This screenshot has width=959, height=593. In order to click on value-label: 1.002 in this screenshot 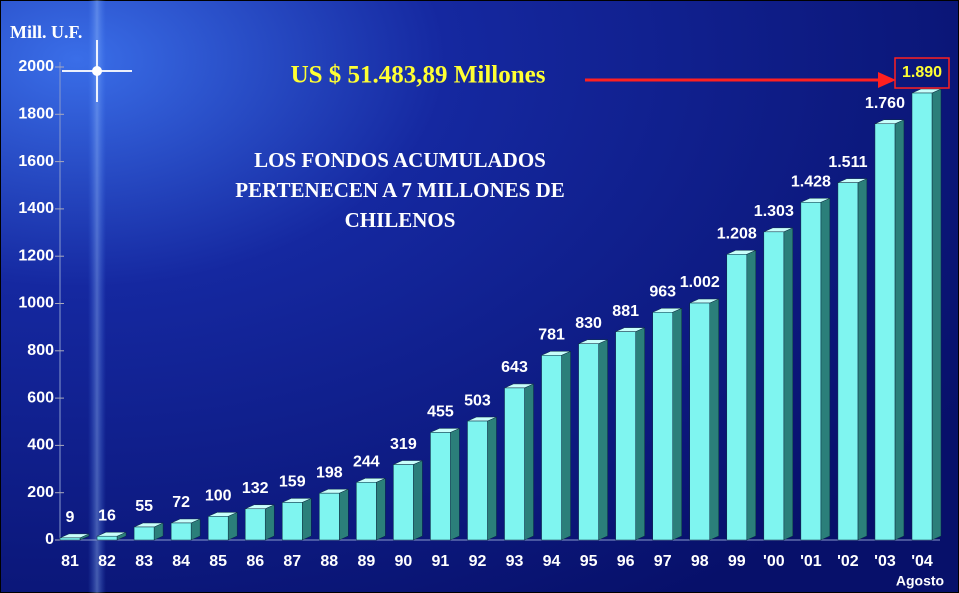, I will do `click(700, 282)`.